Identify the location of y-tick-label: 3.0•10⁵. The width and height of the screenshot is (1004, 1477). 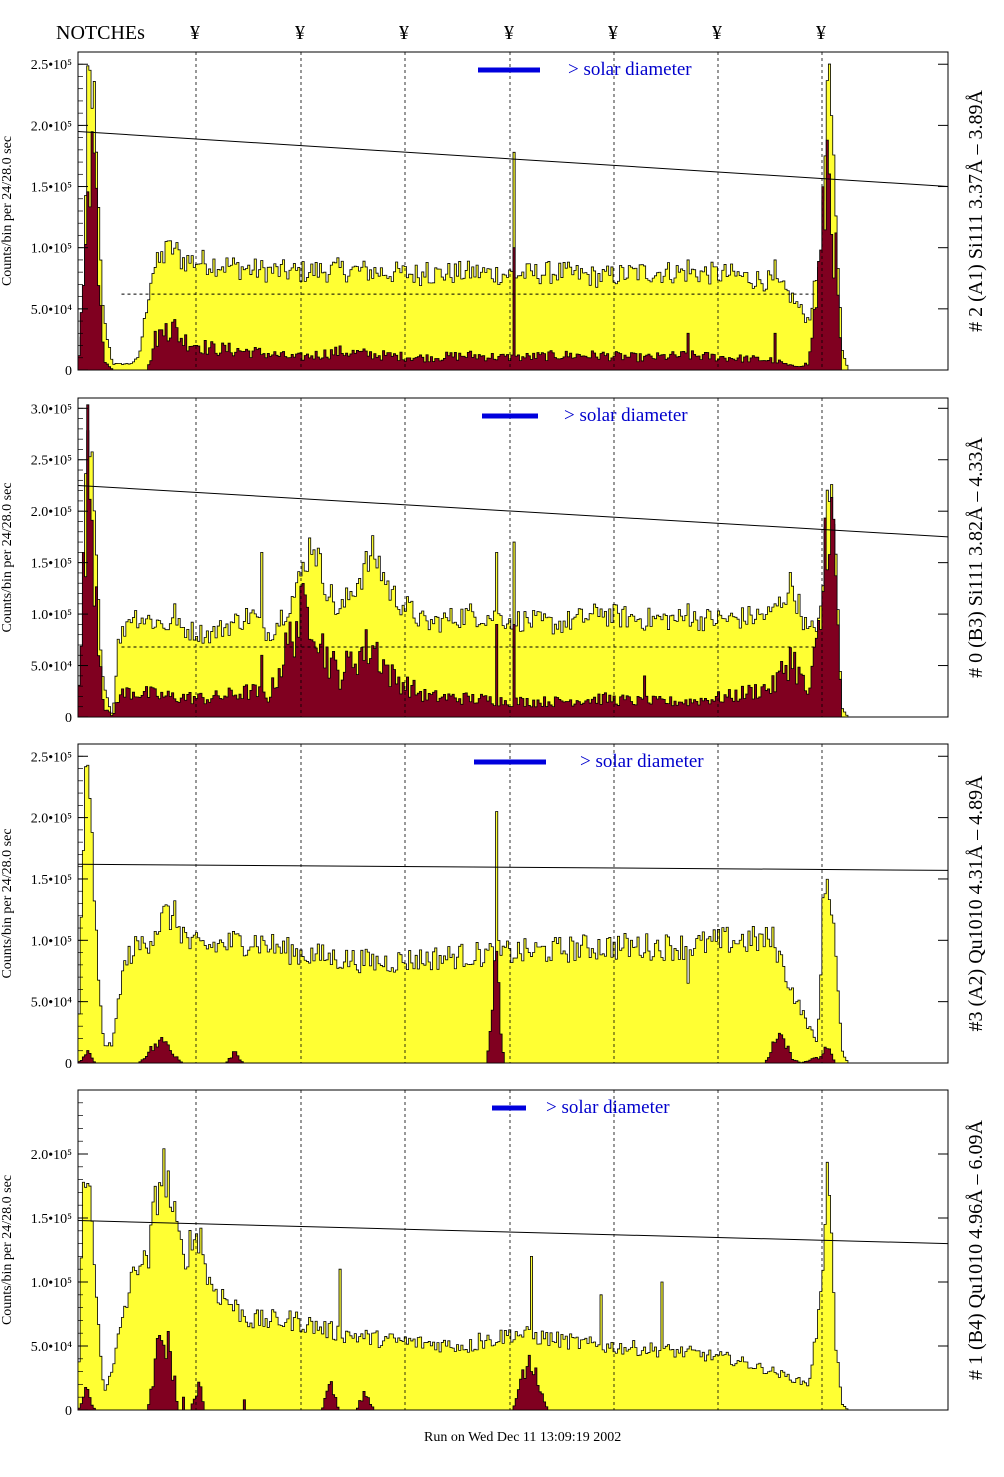
(51, 409).